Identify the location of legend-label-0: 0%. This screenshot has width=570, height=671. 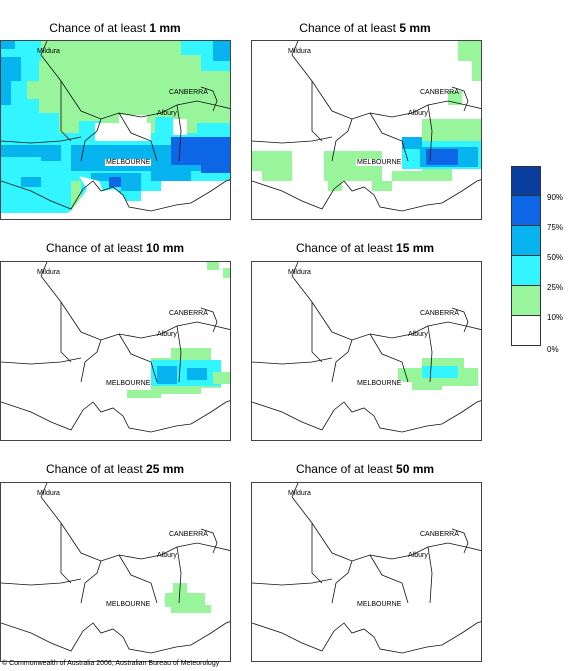
(553, 349).